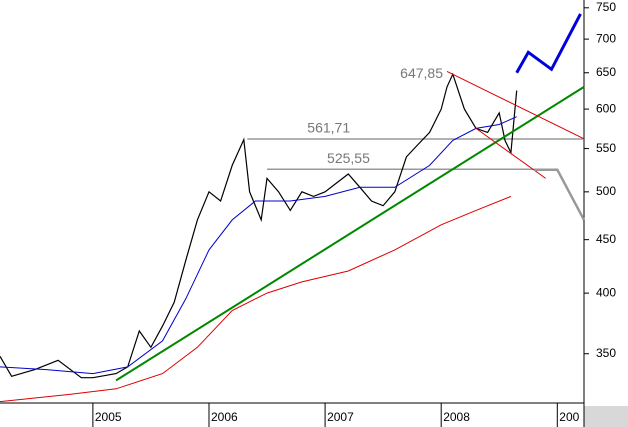  I want to click on level-label: 525,55, so click(348, 158).